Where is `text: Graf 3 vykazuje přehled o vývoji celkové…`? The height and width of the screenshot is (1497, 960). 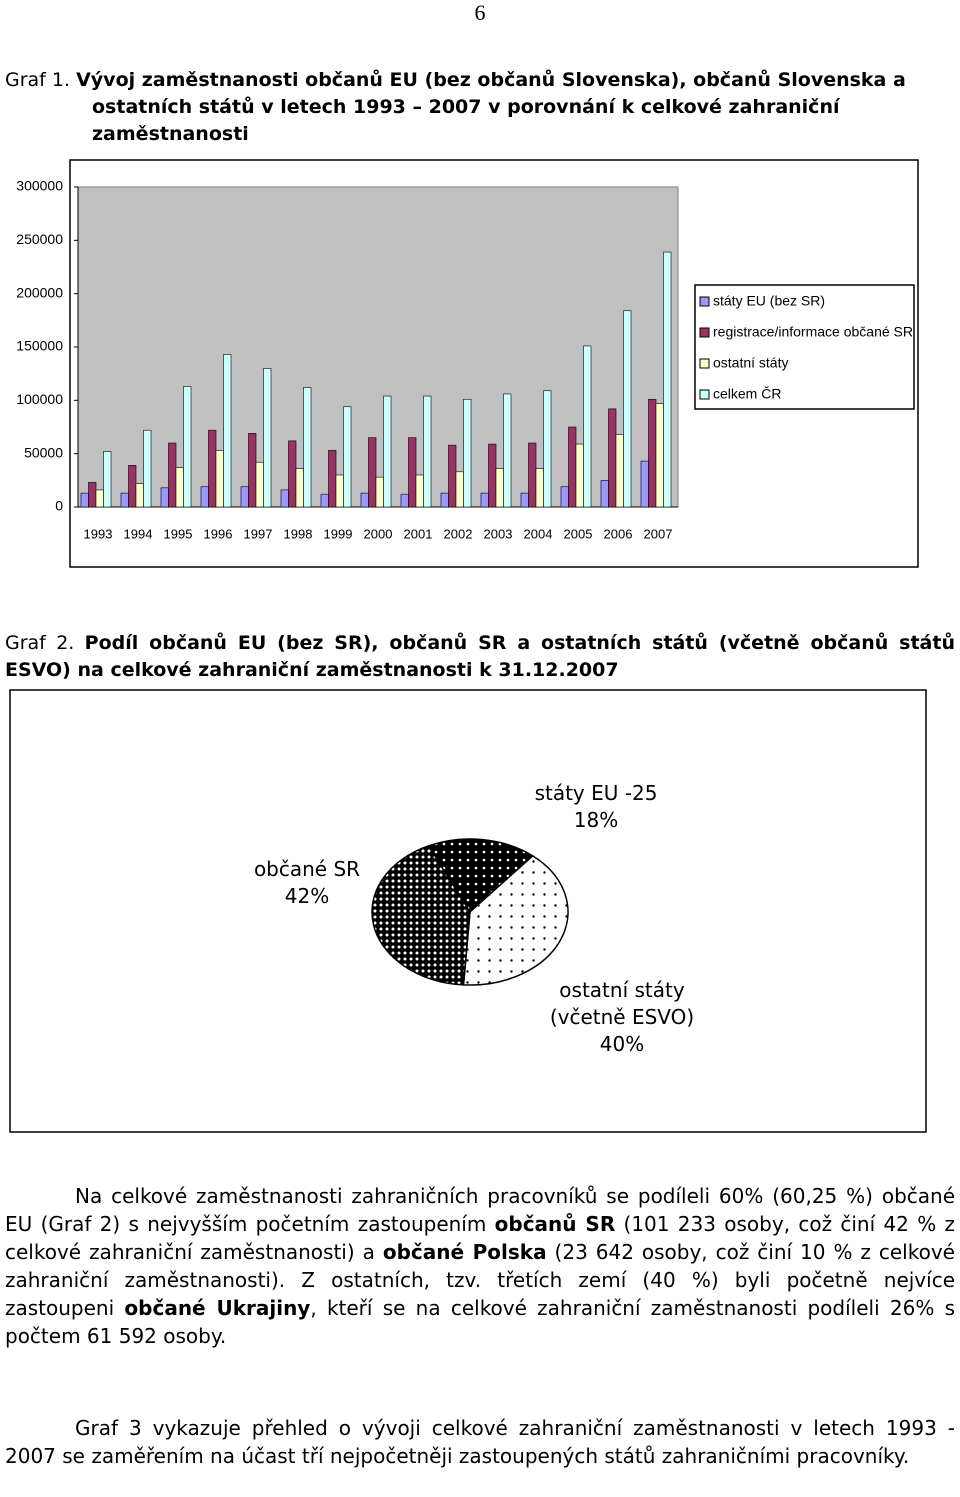 text: Graf 3 vykazuje přehled o vývoji celkové… is located at coordinates (480, 1442).